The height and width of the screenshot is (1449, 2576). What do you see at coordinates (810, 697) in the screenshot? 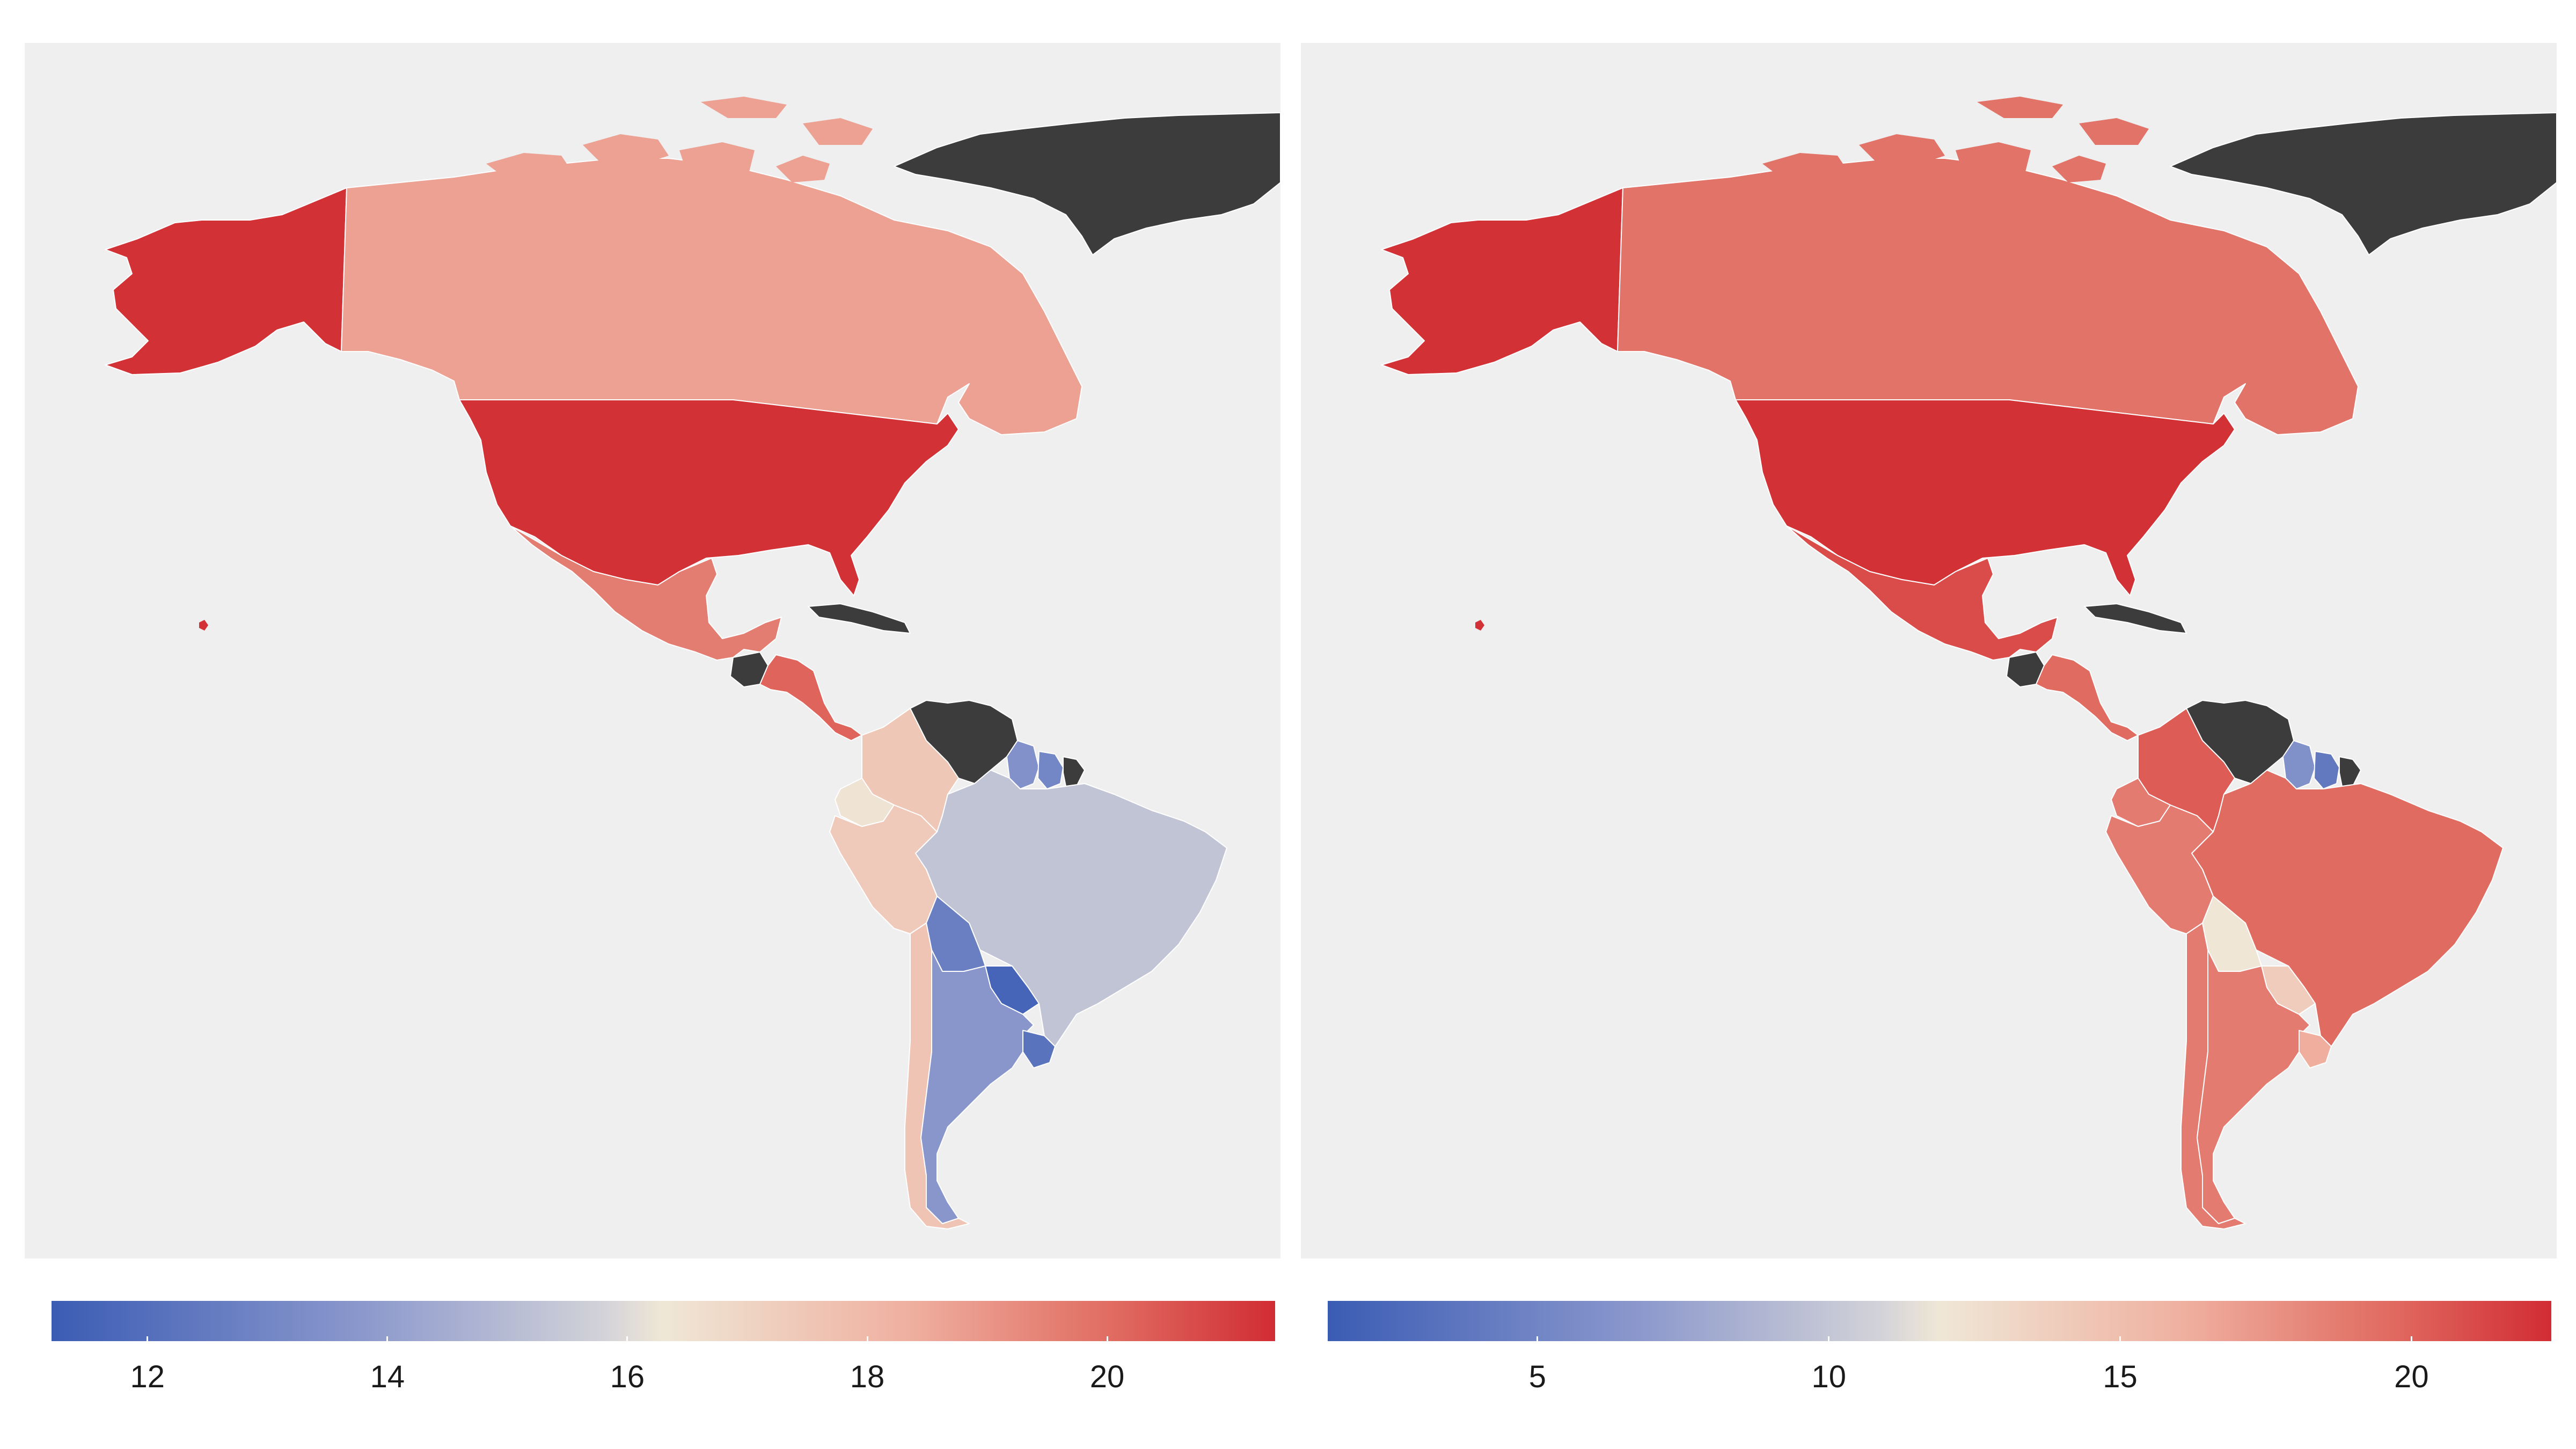
I see `region-central-america-left` at bounding box center [810, 697].